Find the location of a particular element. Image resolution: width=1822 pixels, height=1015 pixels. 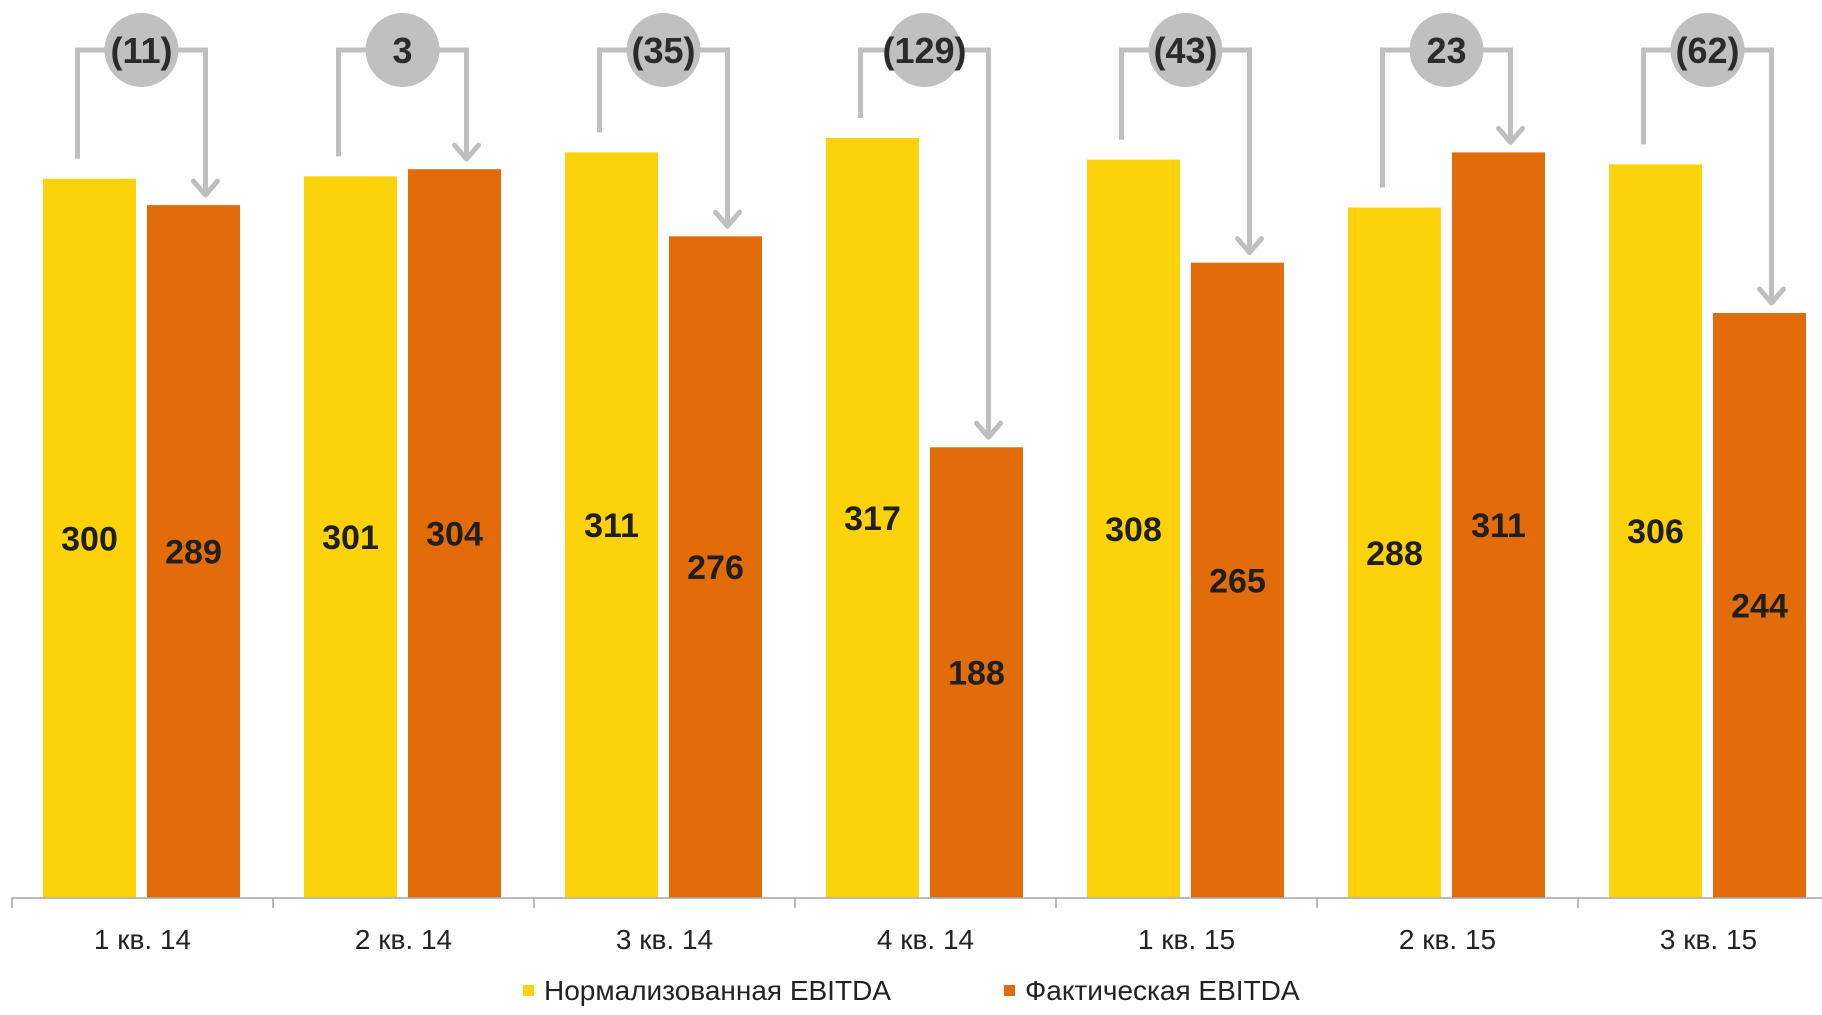

value-label-normalized-7: 306 is located at coordinates (1655, 532).